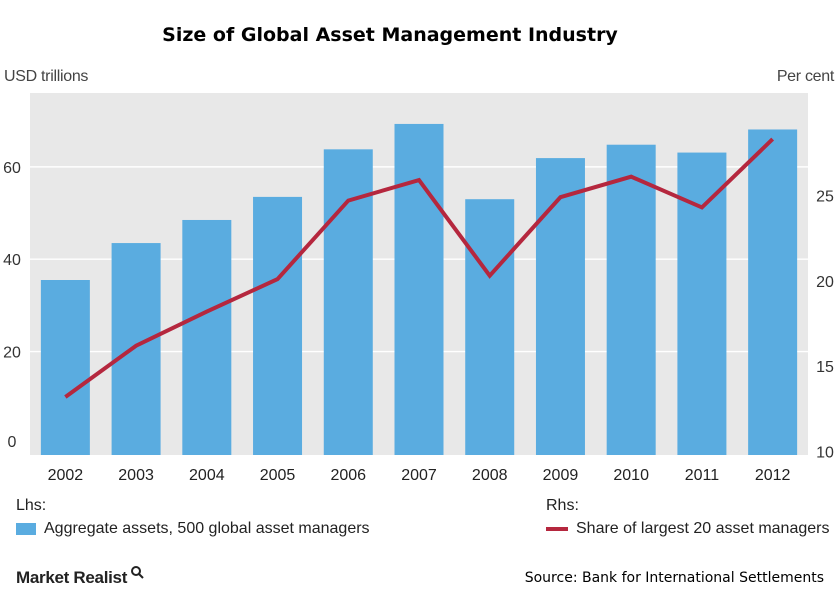 The width and height of the screenshot is (840, 603). What do you see at coordinates (490, 327) in the screenshot?
I see `bar-2008` at bounding box center [490, 327].